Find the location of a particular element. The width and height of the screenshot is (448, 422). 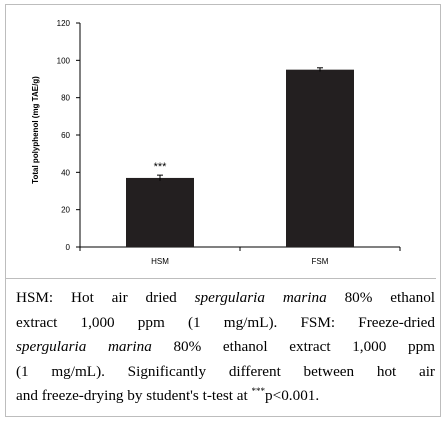

y-tick-label: 20 is located at coordinates (65, 210).